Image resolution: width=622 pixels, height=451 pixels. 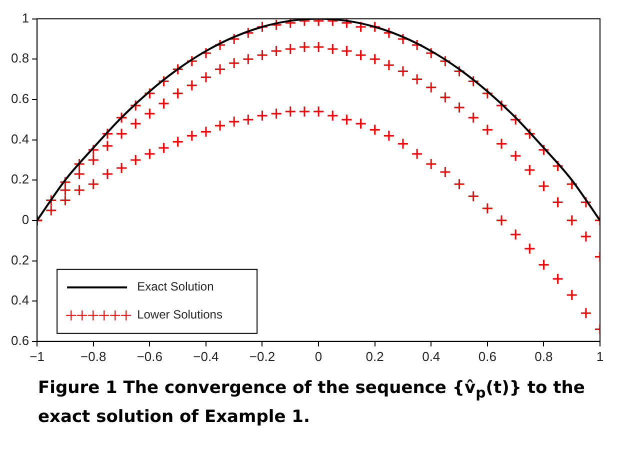 What do you see at coordinates (318, 356) in the screenshot?
I see `x-tick-label: 0` at bounding box center [318, 356].